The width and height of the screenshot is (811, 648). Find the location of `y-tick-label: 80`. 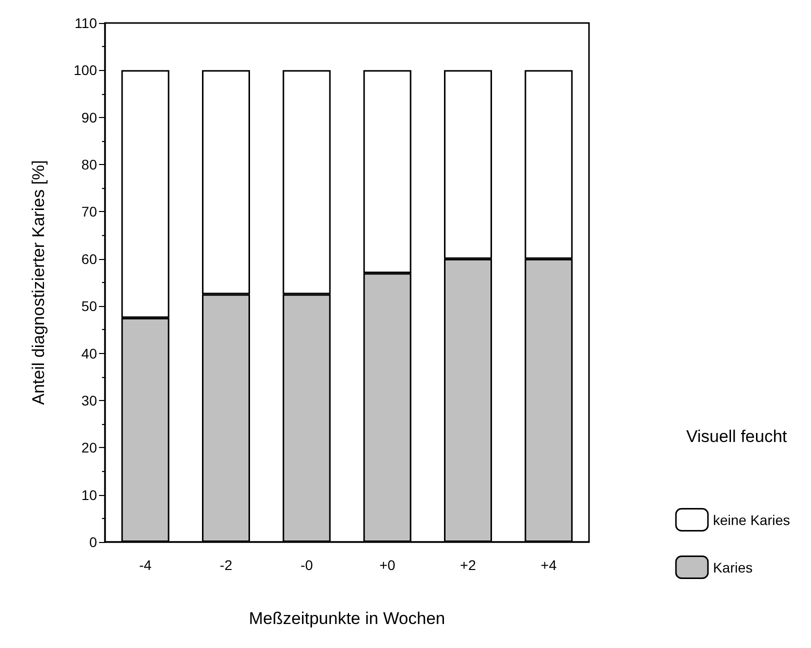

y-tick-label: 80 is located at coordinates (89, 164).